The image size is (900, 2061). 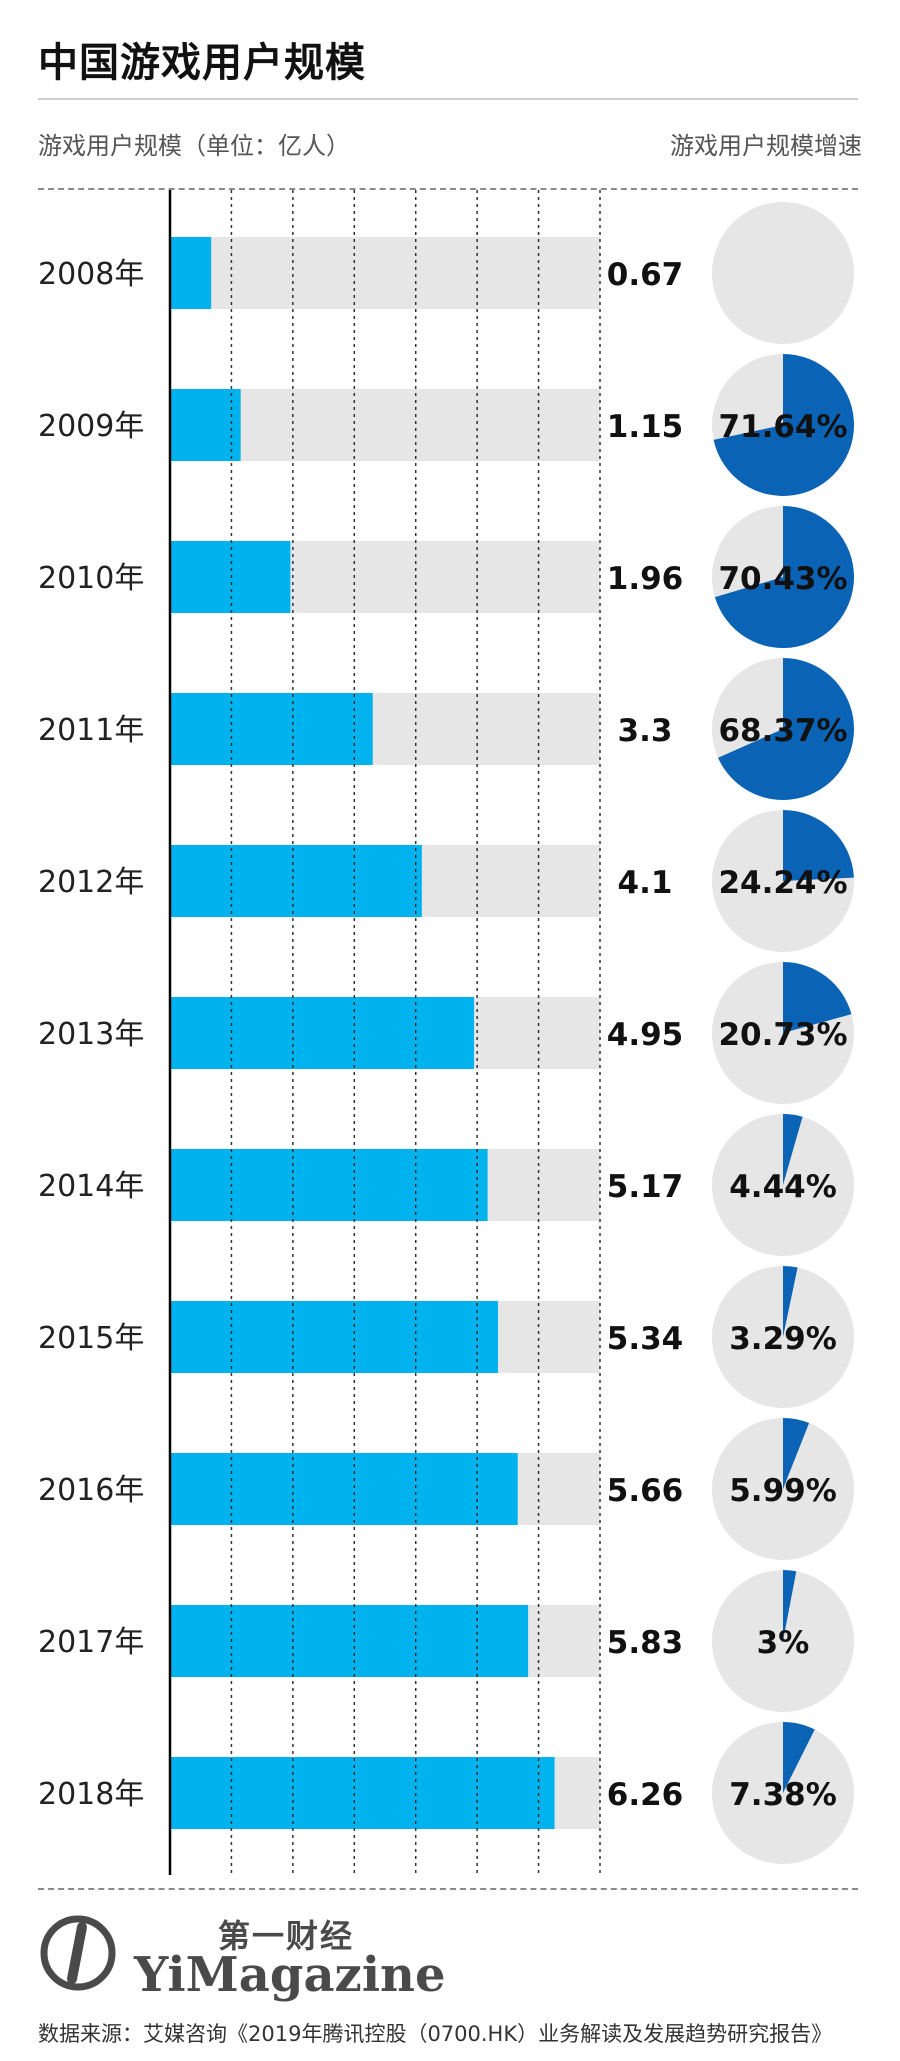 What do you see at coordinates (645, 579) in the screenshot?
I see `bar-value-label: 1.96` at bounding box center [645, 579].